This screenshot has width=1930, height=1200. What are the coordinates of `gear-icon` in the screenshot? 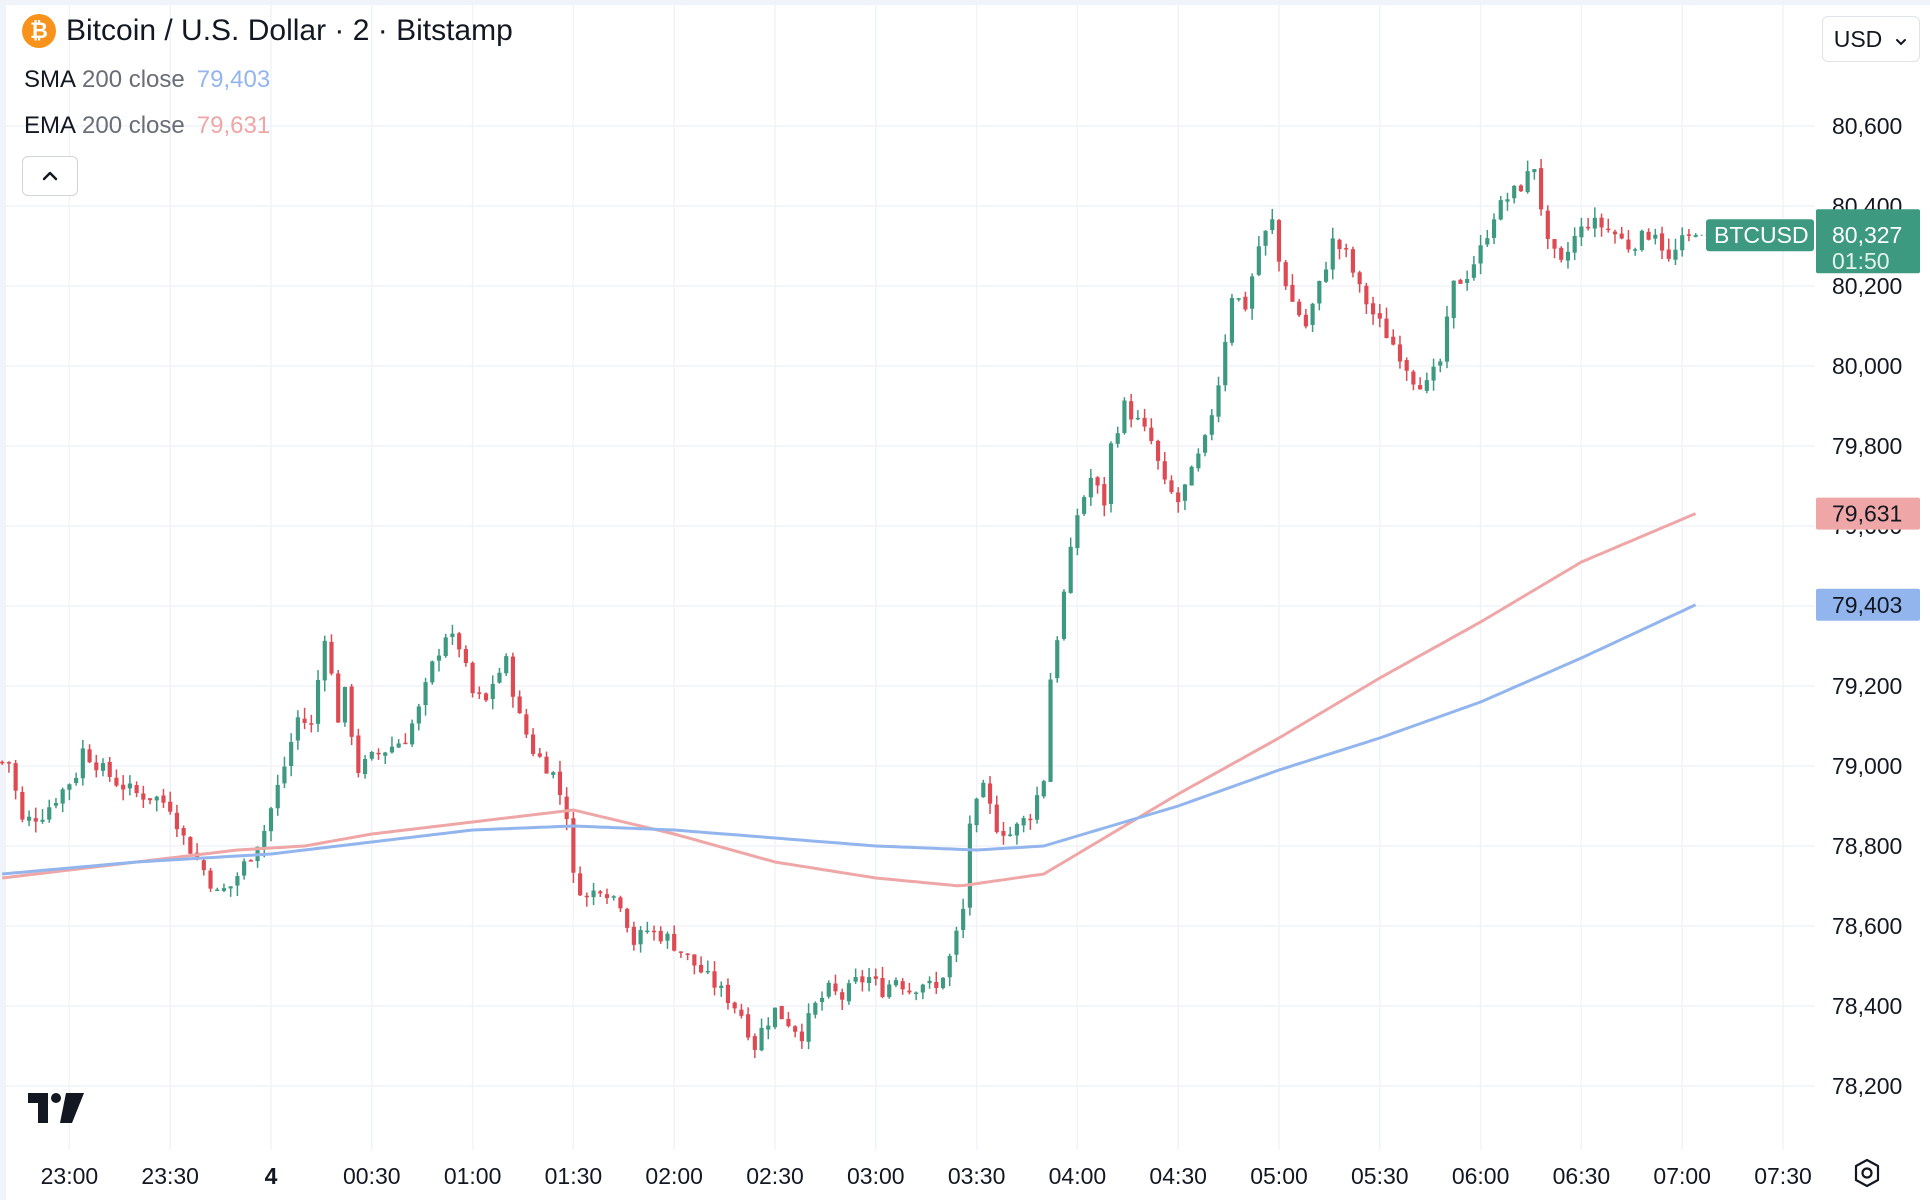 It's located at (1867, 1173).